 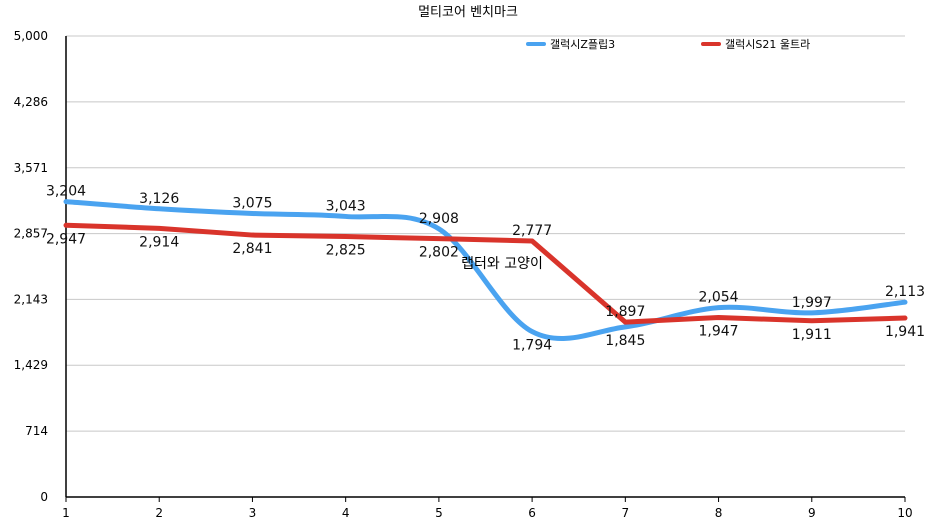 I want to click on y-tick-label: 1,429, so click(x=31, y=365).